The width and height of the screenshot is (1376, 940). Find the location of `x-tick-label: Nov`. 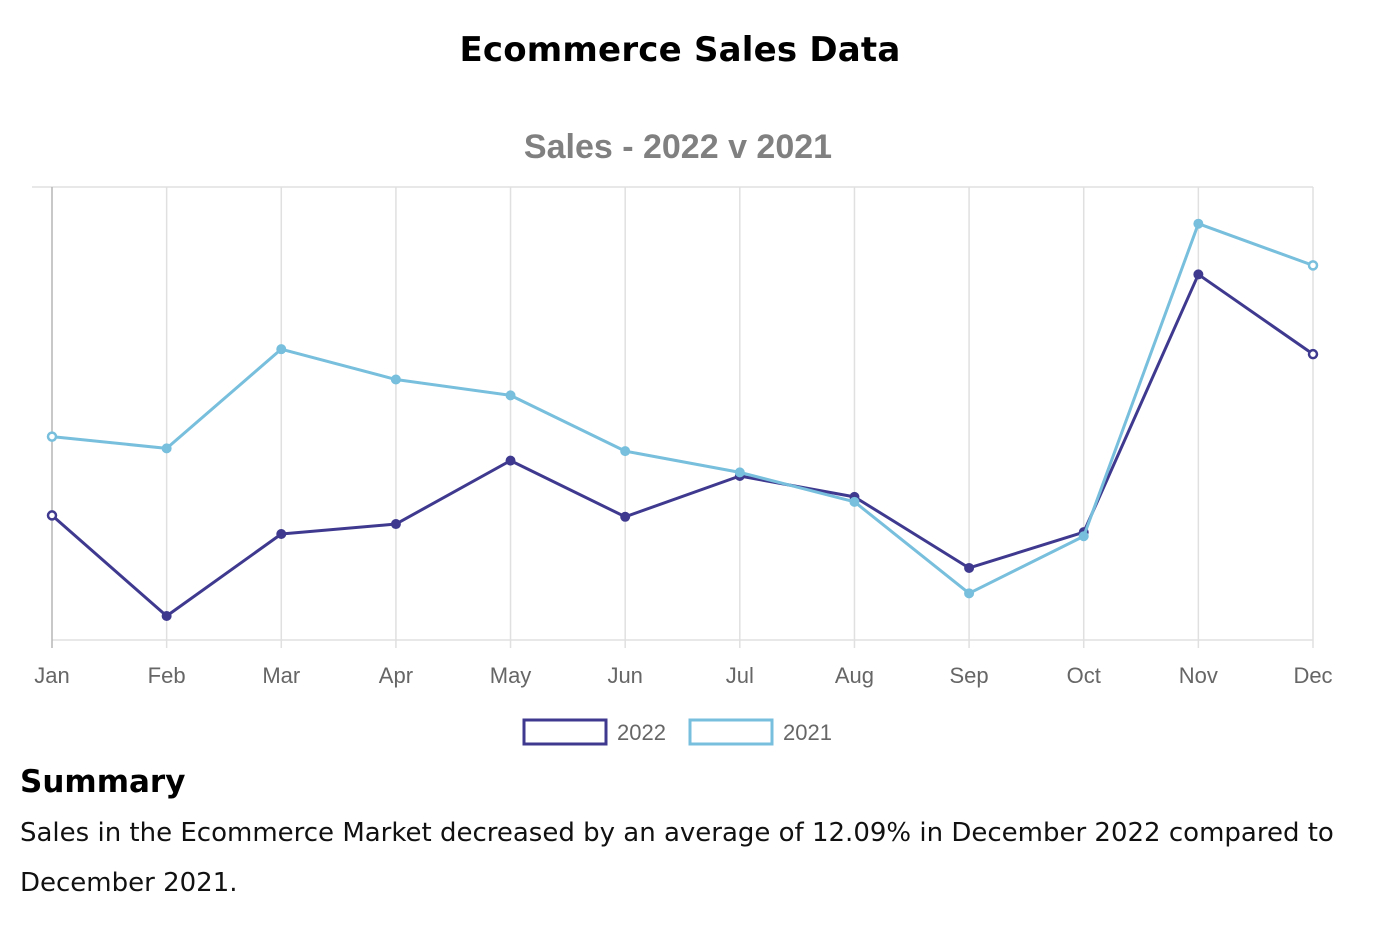

x-tick-label: Nov is located at coordinates (1198, 675).